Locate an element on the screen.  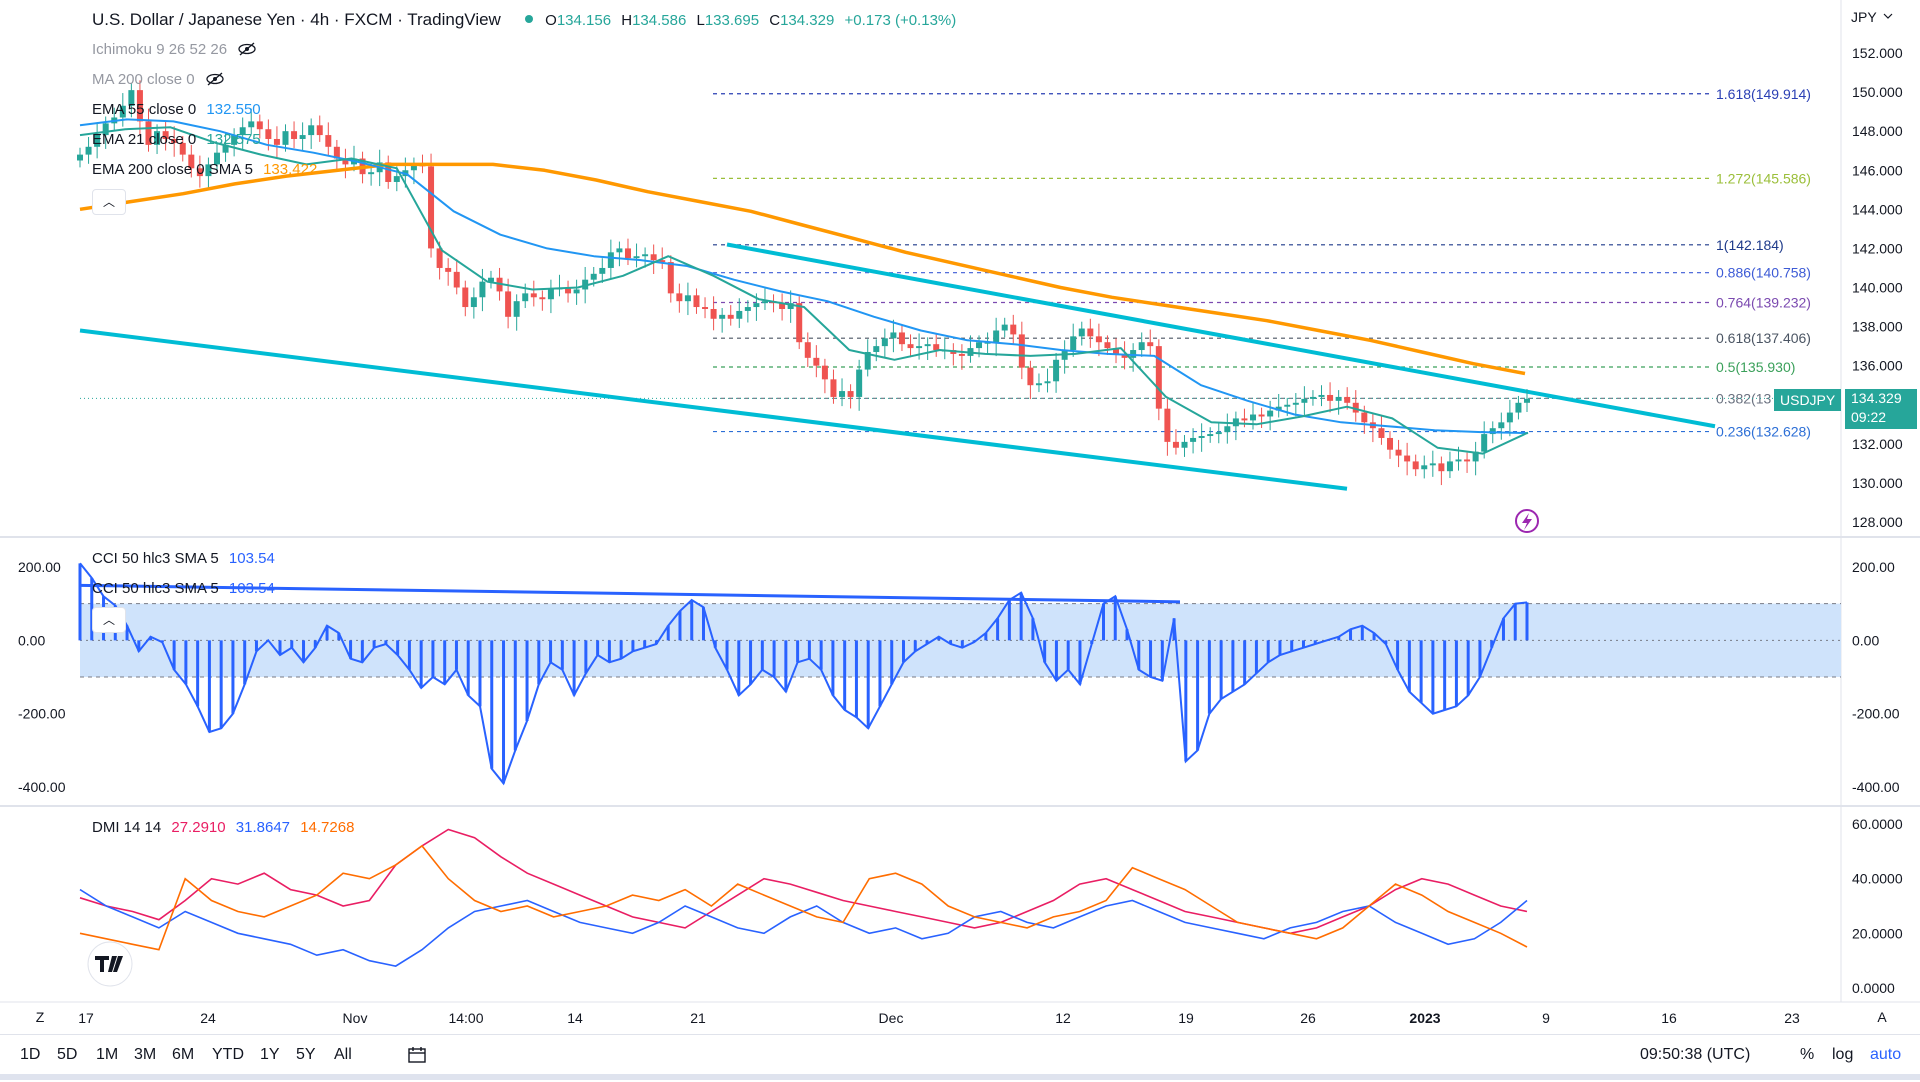
price-axis-tick: 132.000 is located at coordinates (1877, 444).